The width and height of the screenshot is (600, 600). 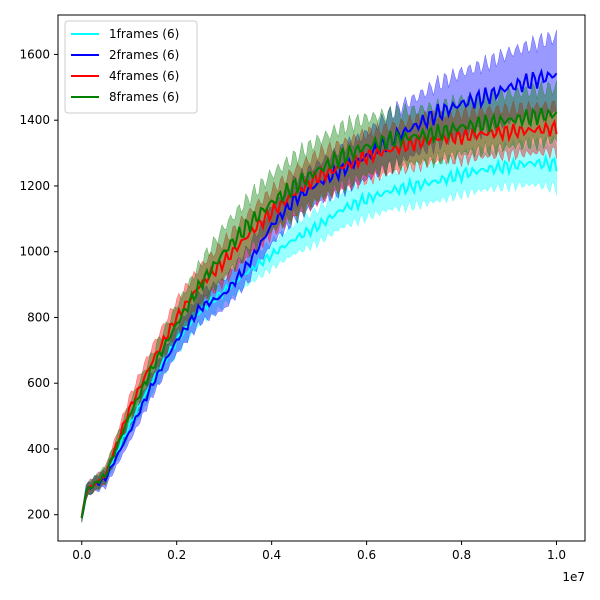 What do you see at coordinates (34, 54) in the screenshot?
I see `y-tick-label: 1600` at bounding box center [34, 54].